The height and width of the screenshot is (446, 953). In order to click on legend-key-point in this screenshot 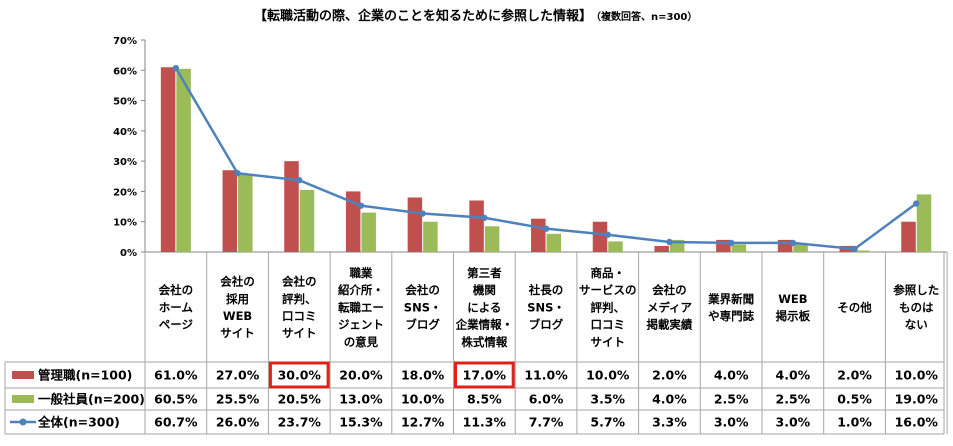, I will do `click(23, 422)`.